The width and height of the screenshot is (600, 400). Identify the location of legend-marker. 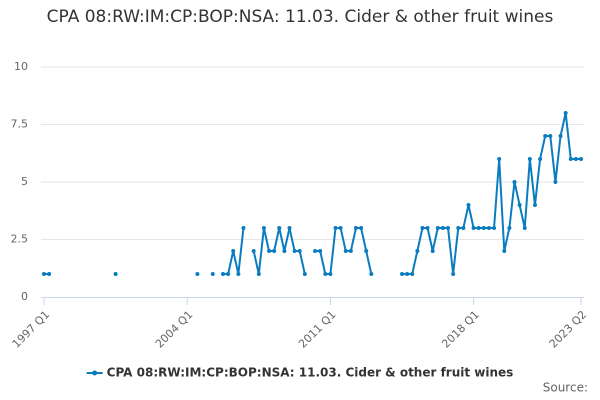
(95, 373).